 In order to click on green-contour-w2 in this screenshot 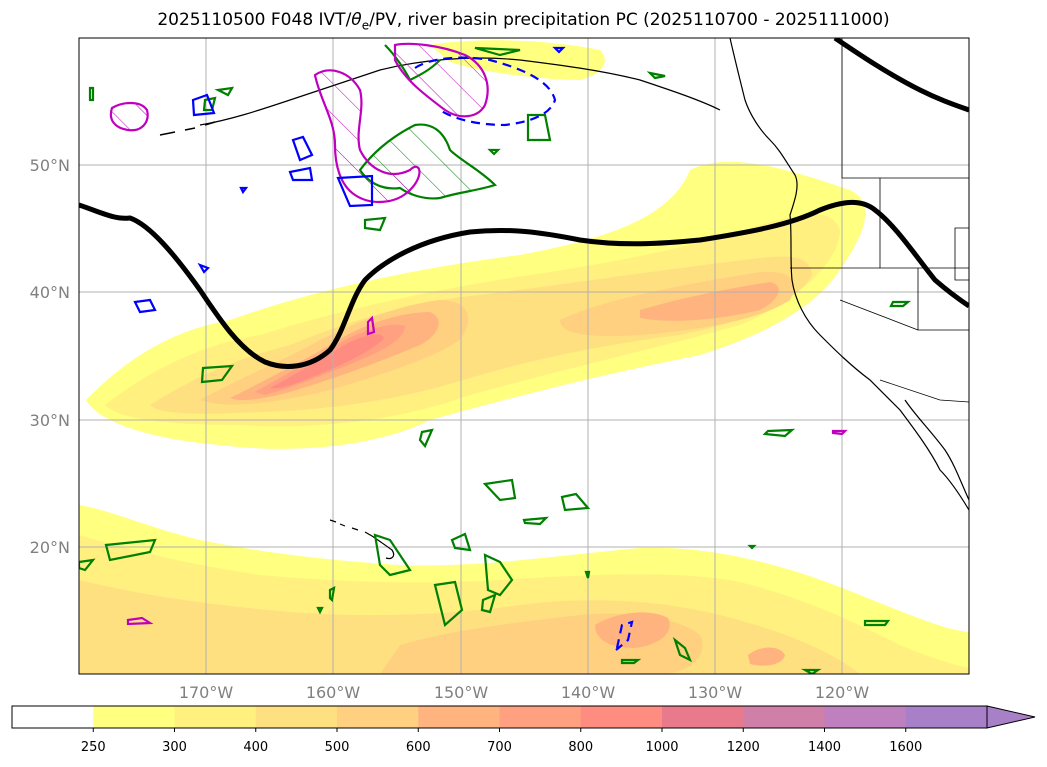, I will do `click(224, 91)`.